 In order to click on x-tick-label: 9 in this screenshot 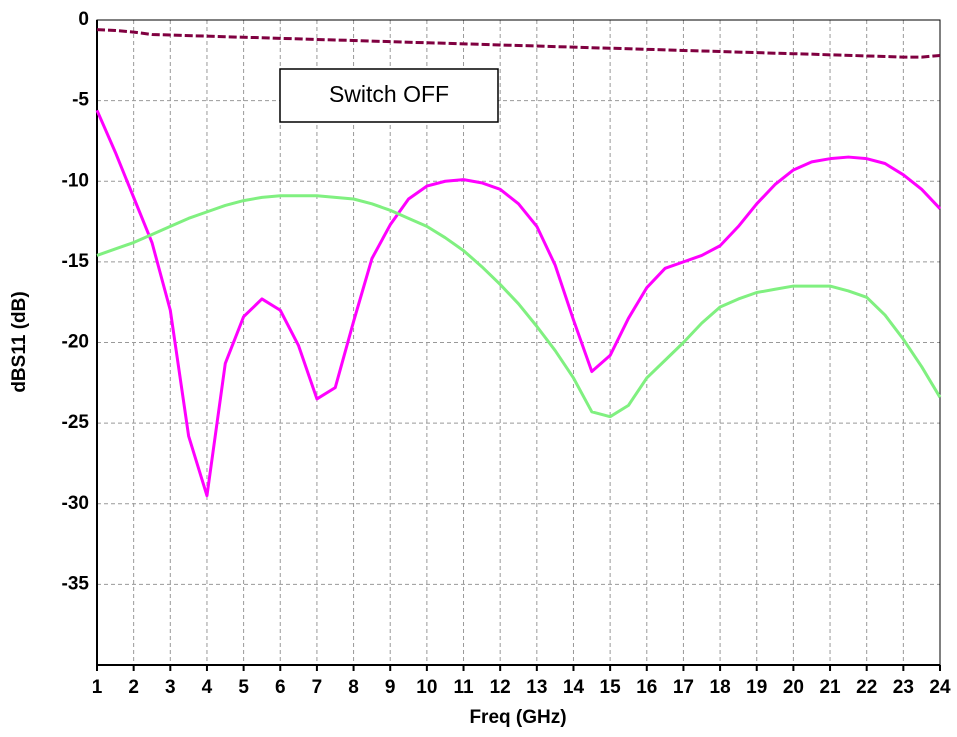, I will do `click(390, 687)`.